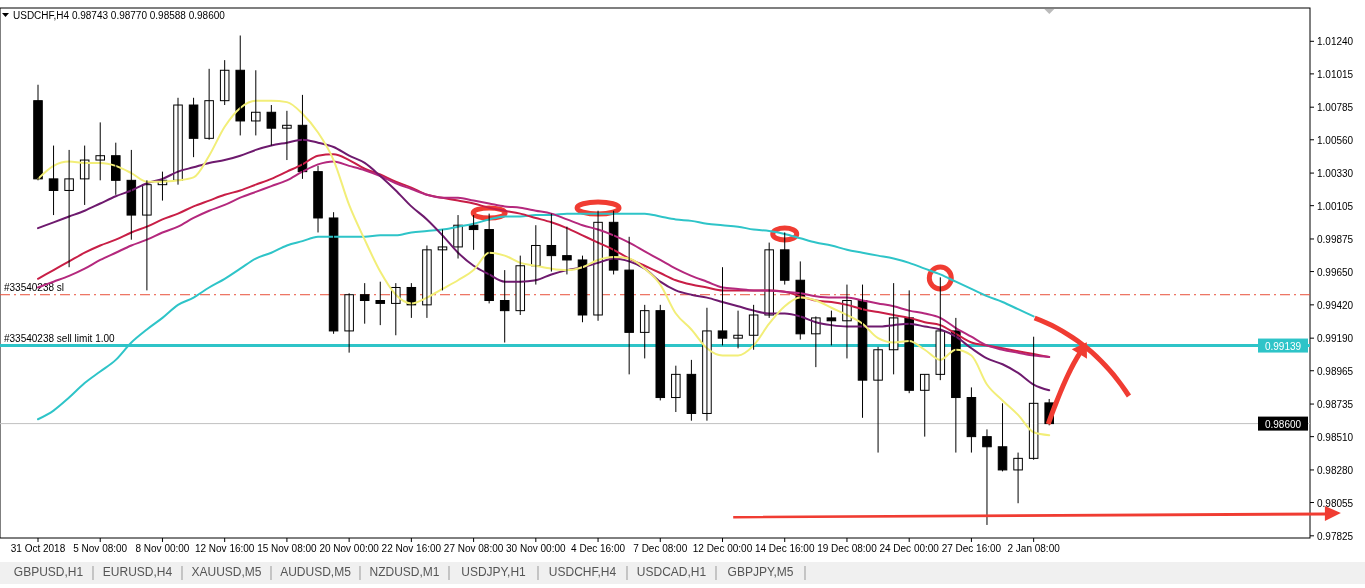 The image size is (1365, 588). What do you see at coordinates (349, 548) in the screenshot?
I see `x-tick-label: 20 Nov 00:00` at bounding box center [349, 548].